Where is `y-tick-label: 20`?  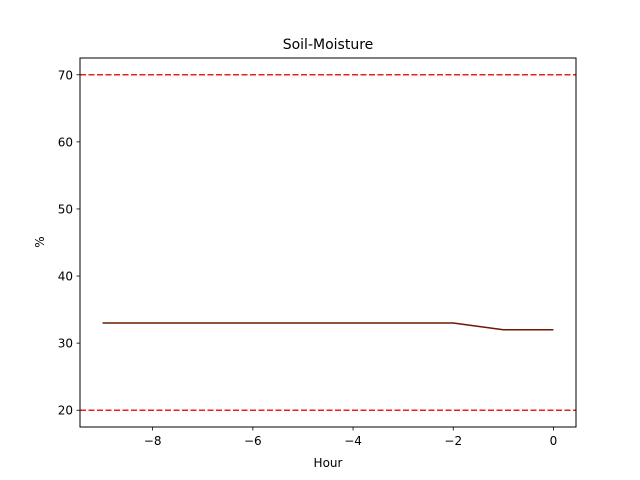
y-tick-label: 20 is located at coordinates (65, 411).